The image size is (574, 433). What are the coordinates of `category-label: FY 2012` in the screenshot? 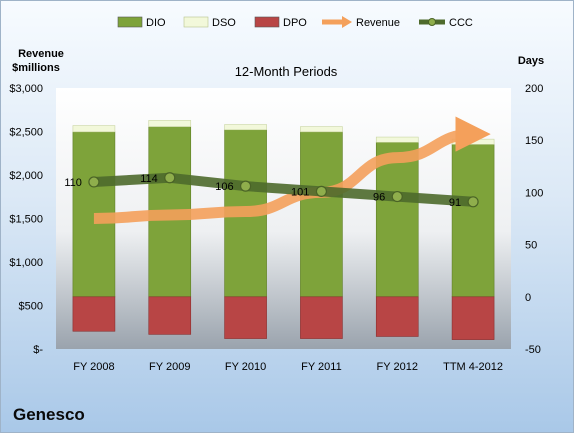 It's located at (397, 367).